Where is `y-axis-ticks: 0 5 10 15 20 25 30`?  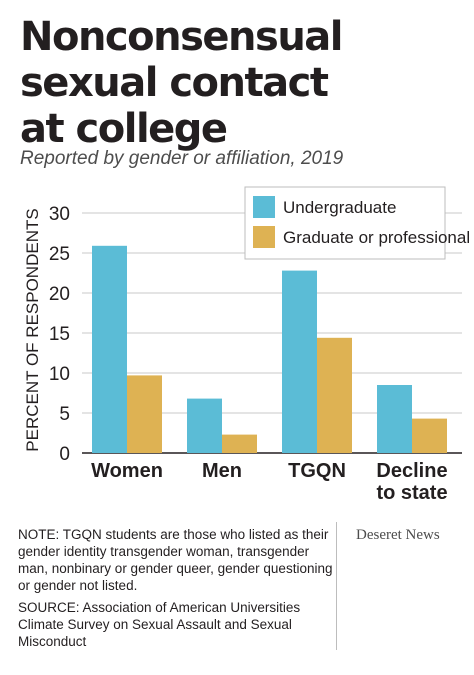
y-axis-ticks: 0 5 10 15 20 25 30 is located at coordinates (59, 334).